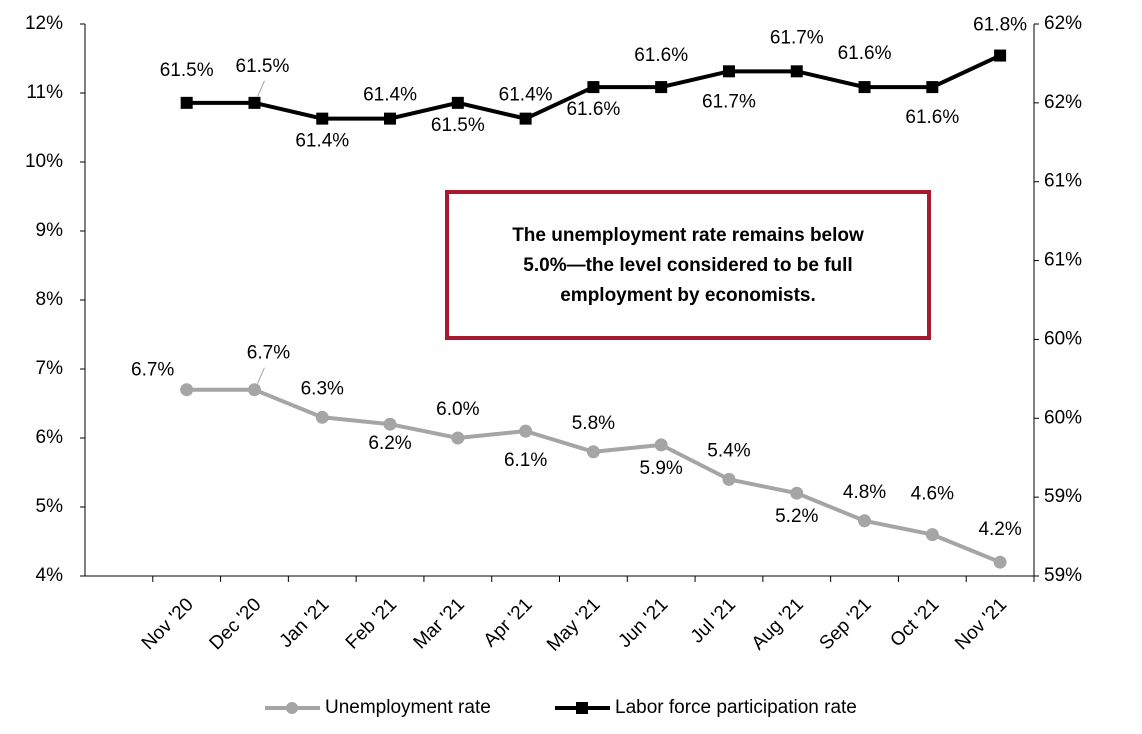  Describe the element at coordinates (914, 622) in the screenshot. I see `x-tick-label: Oct '21` at that location.